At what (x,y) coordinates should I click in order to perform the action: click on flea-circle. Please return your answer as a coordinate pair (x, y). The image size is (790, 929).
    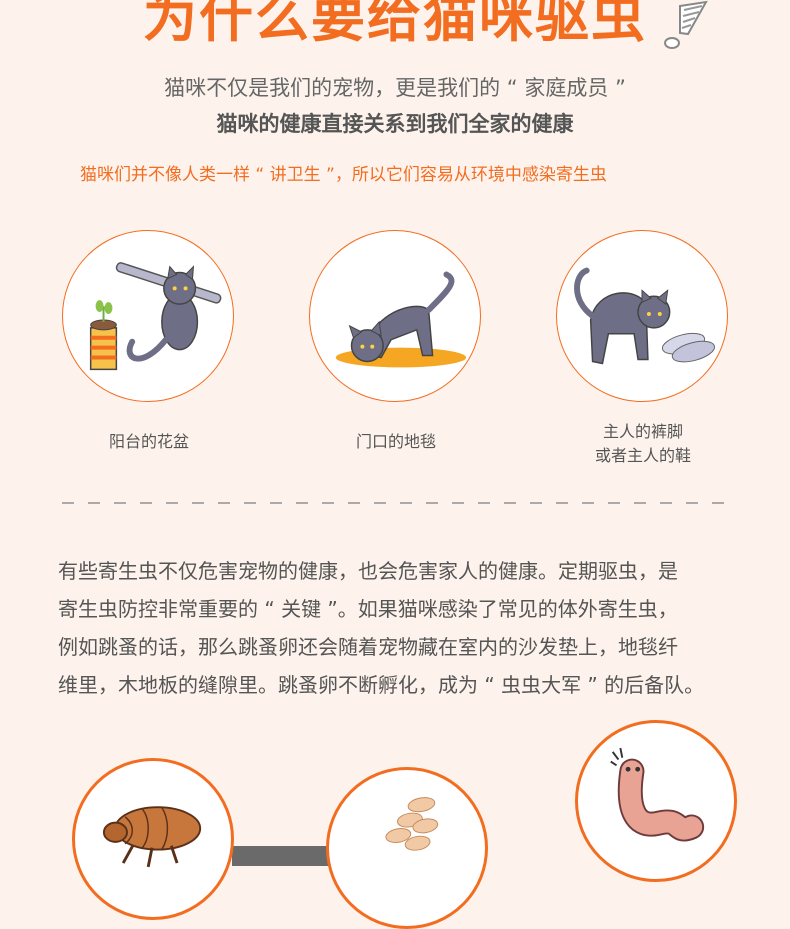
    Looking at the image, I should click on (153, 839).